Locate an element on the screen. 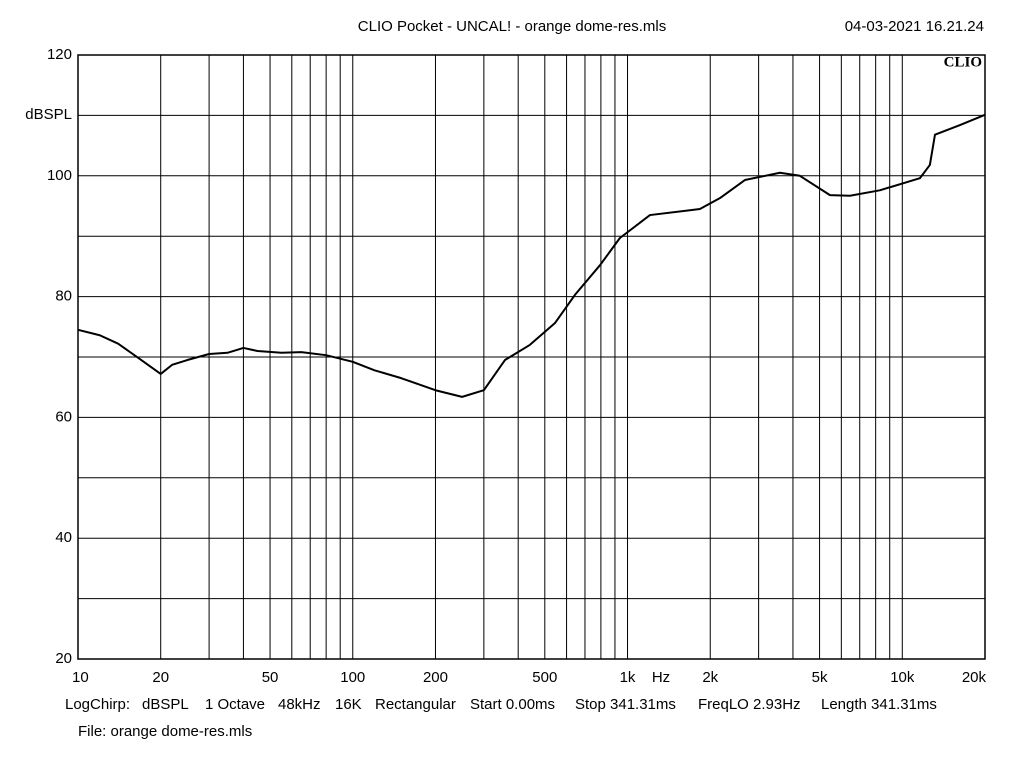 Image resolution: width=1024 pixels, height=768 pixels. x-tick-label: 10 is located at coordinates (80, 677).